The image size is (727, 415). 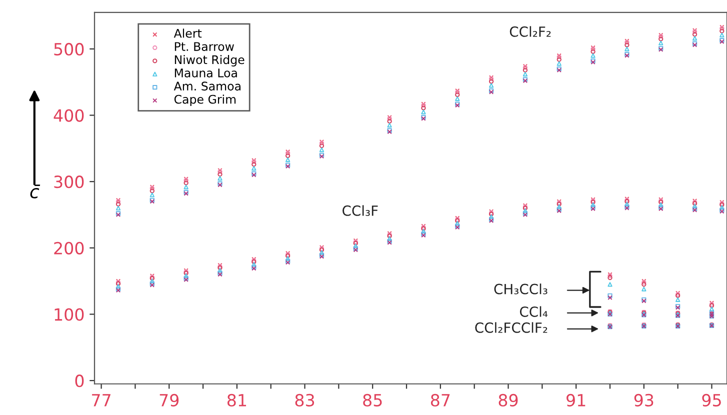 I want to click on legend-label: Am. Samoa, so click(x=207, y=86).